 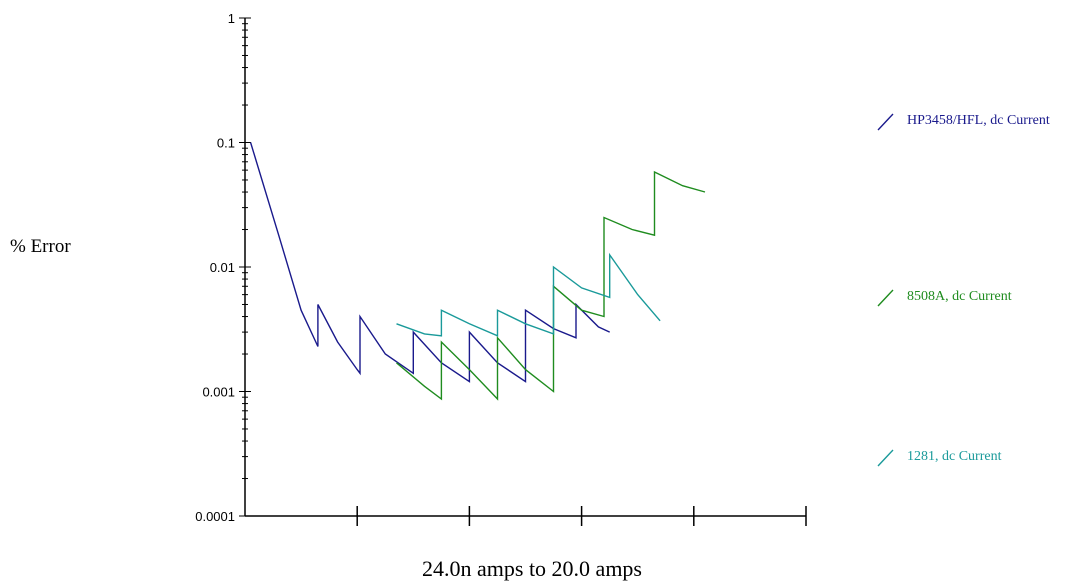 What do you see at coordinates (532, 568) in the screenshot?
I see `x-axis-label: 24.0n amps to 20.0 amps` at bounding box center [532, 568].